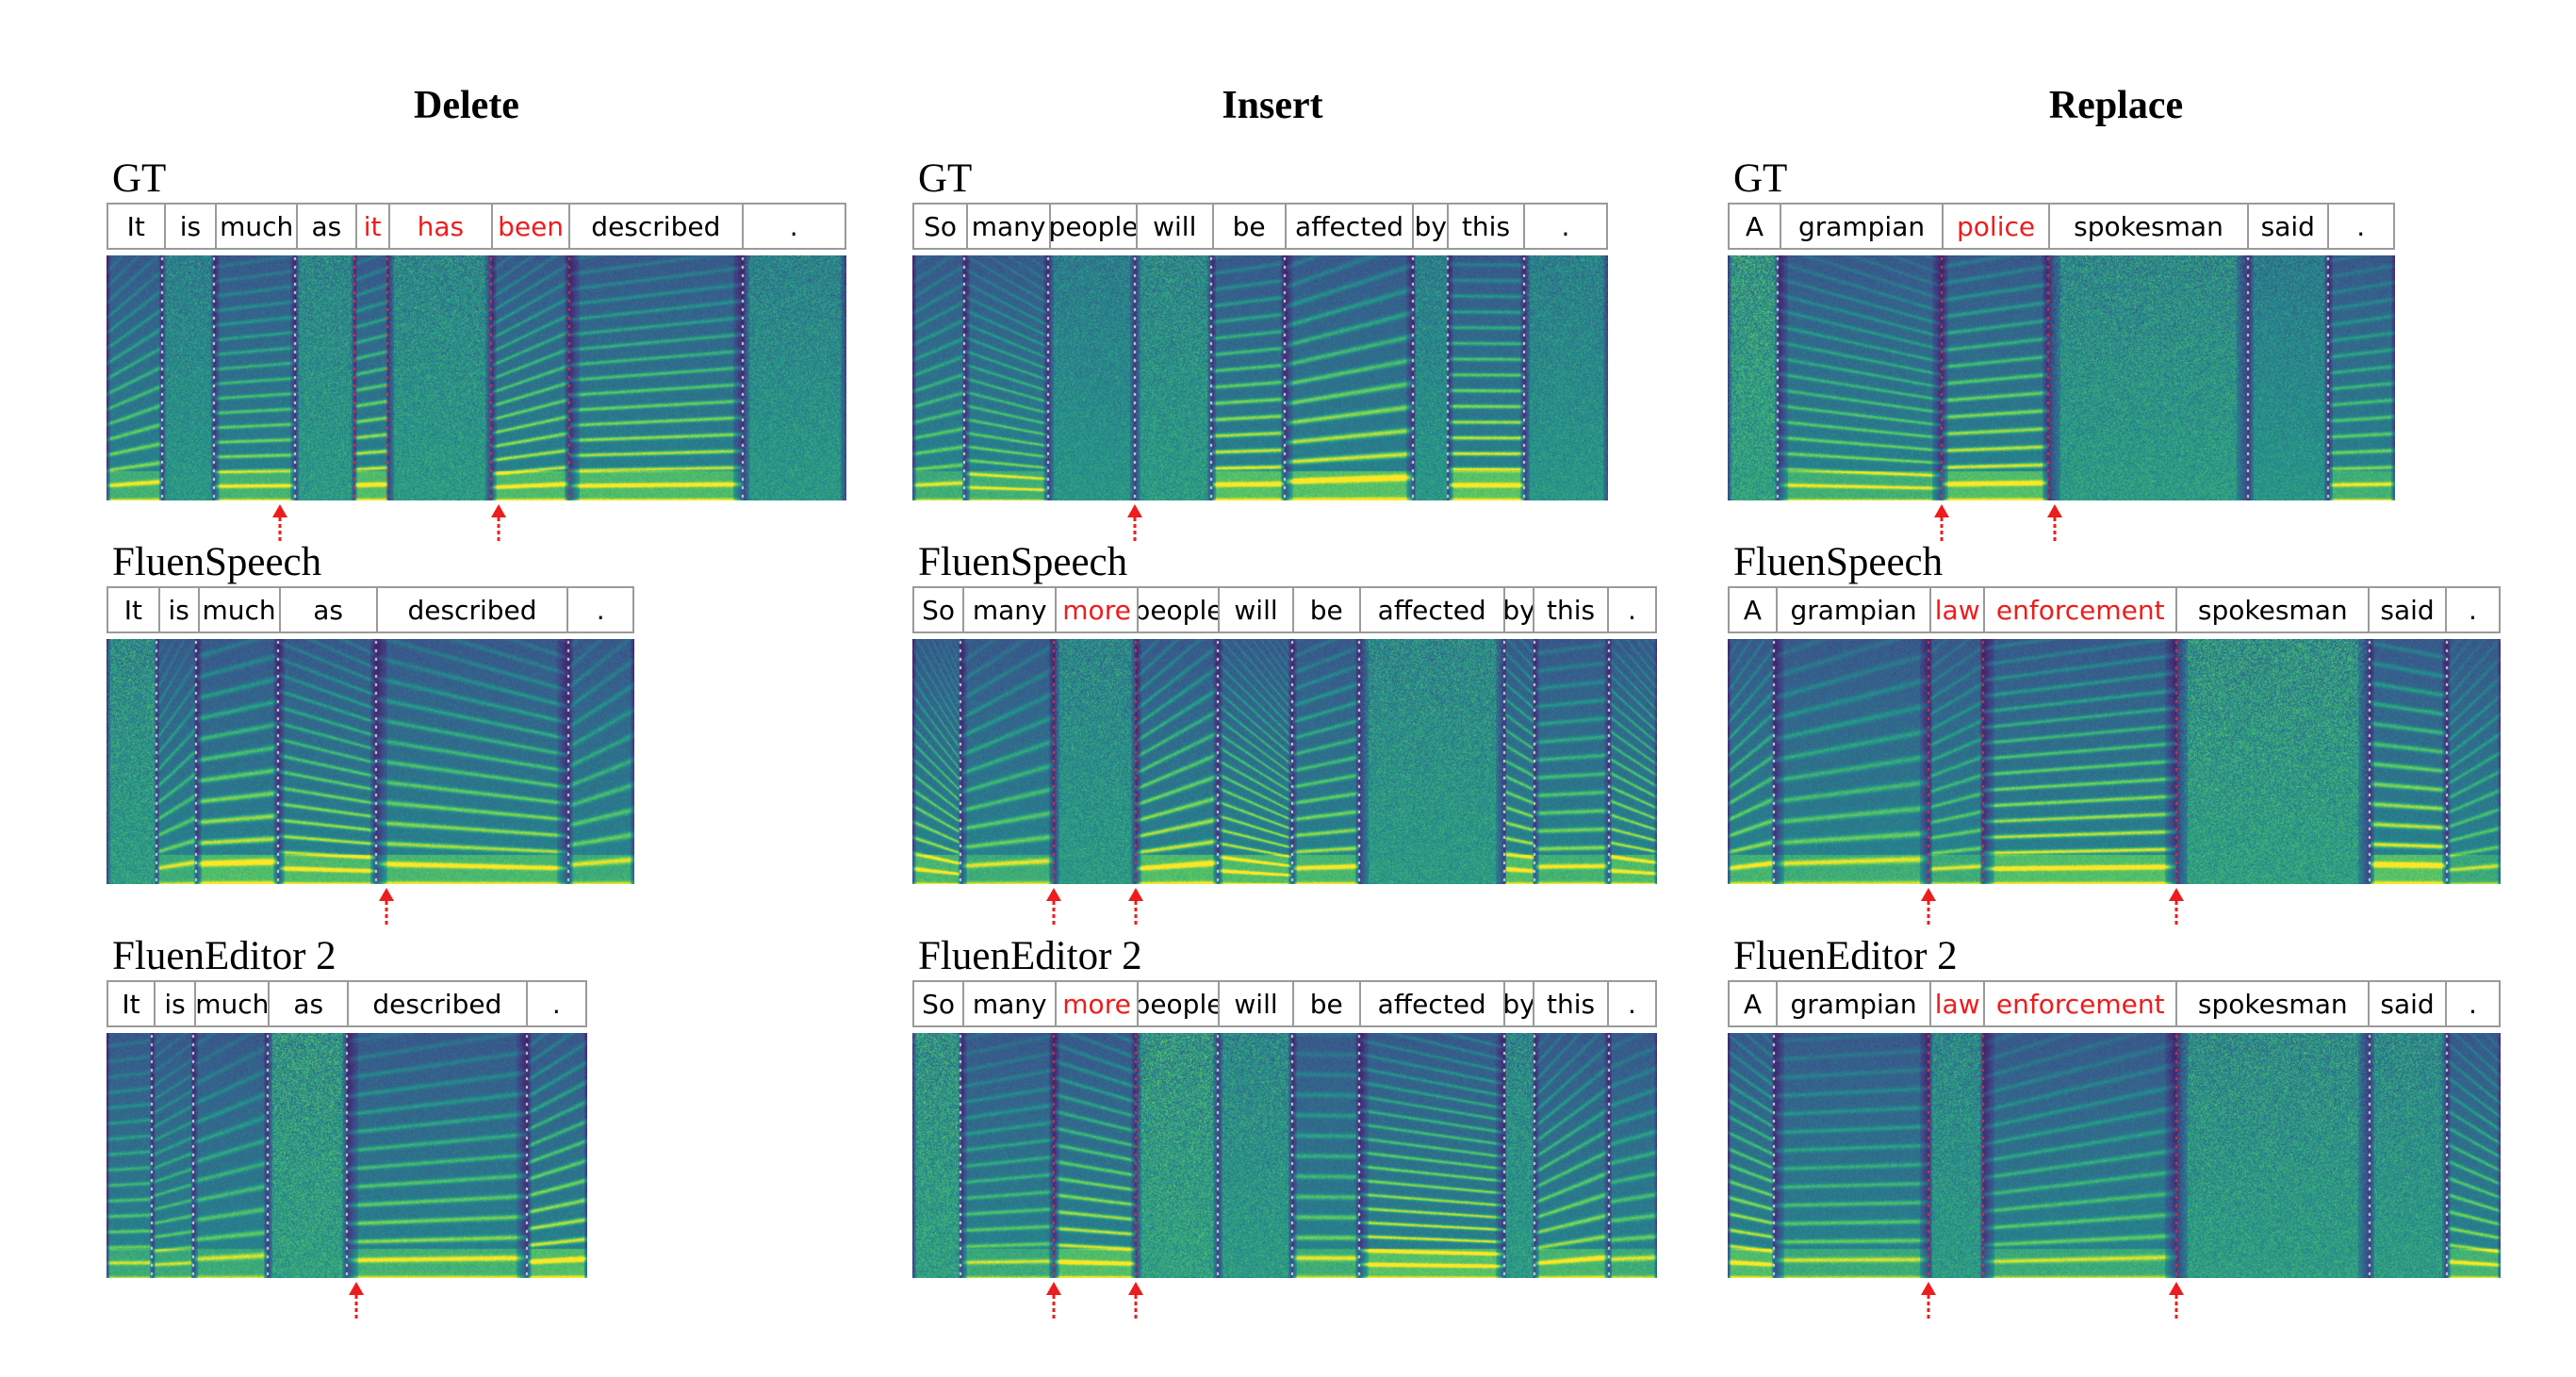  What do you see at coordinates (2079, 1004) in the screenshot?
I see `word-cell: enforcement` at bounding box center [2079, 1004].